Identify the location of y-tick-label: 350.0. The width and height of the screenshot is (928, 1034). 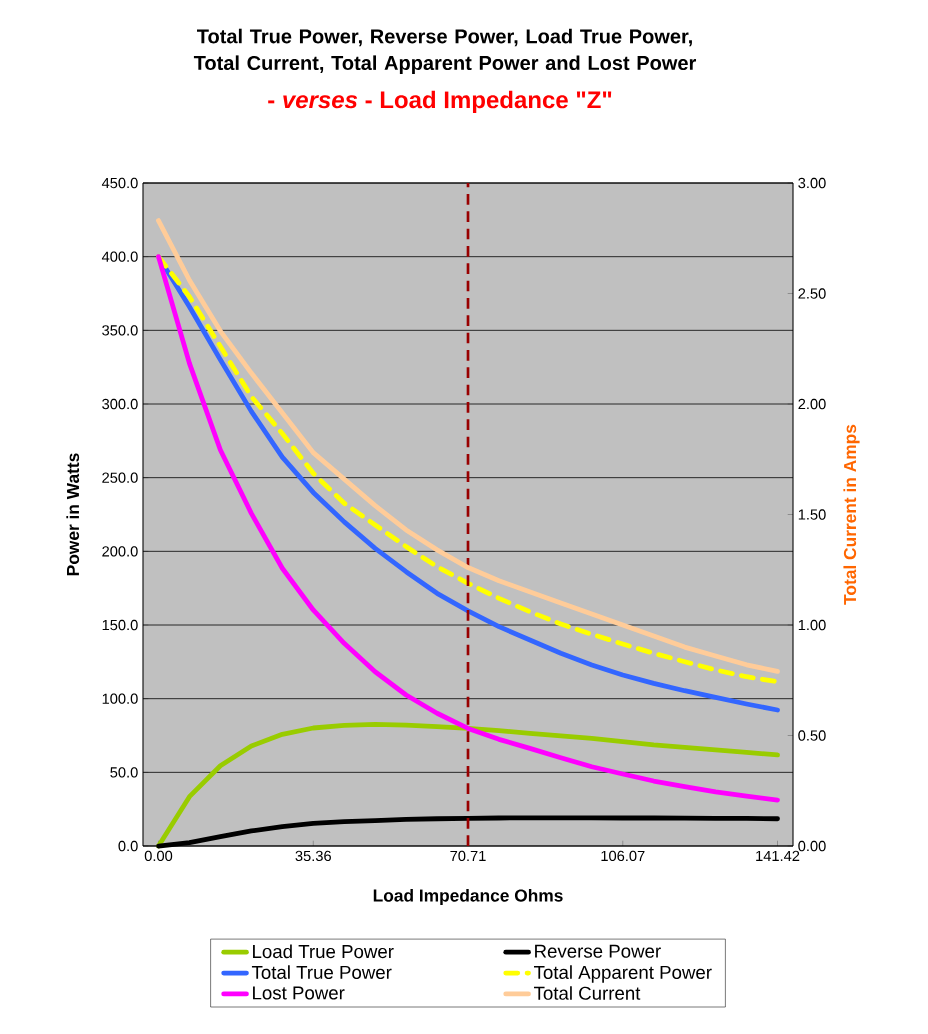
(120, 330).